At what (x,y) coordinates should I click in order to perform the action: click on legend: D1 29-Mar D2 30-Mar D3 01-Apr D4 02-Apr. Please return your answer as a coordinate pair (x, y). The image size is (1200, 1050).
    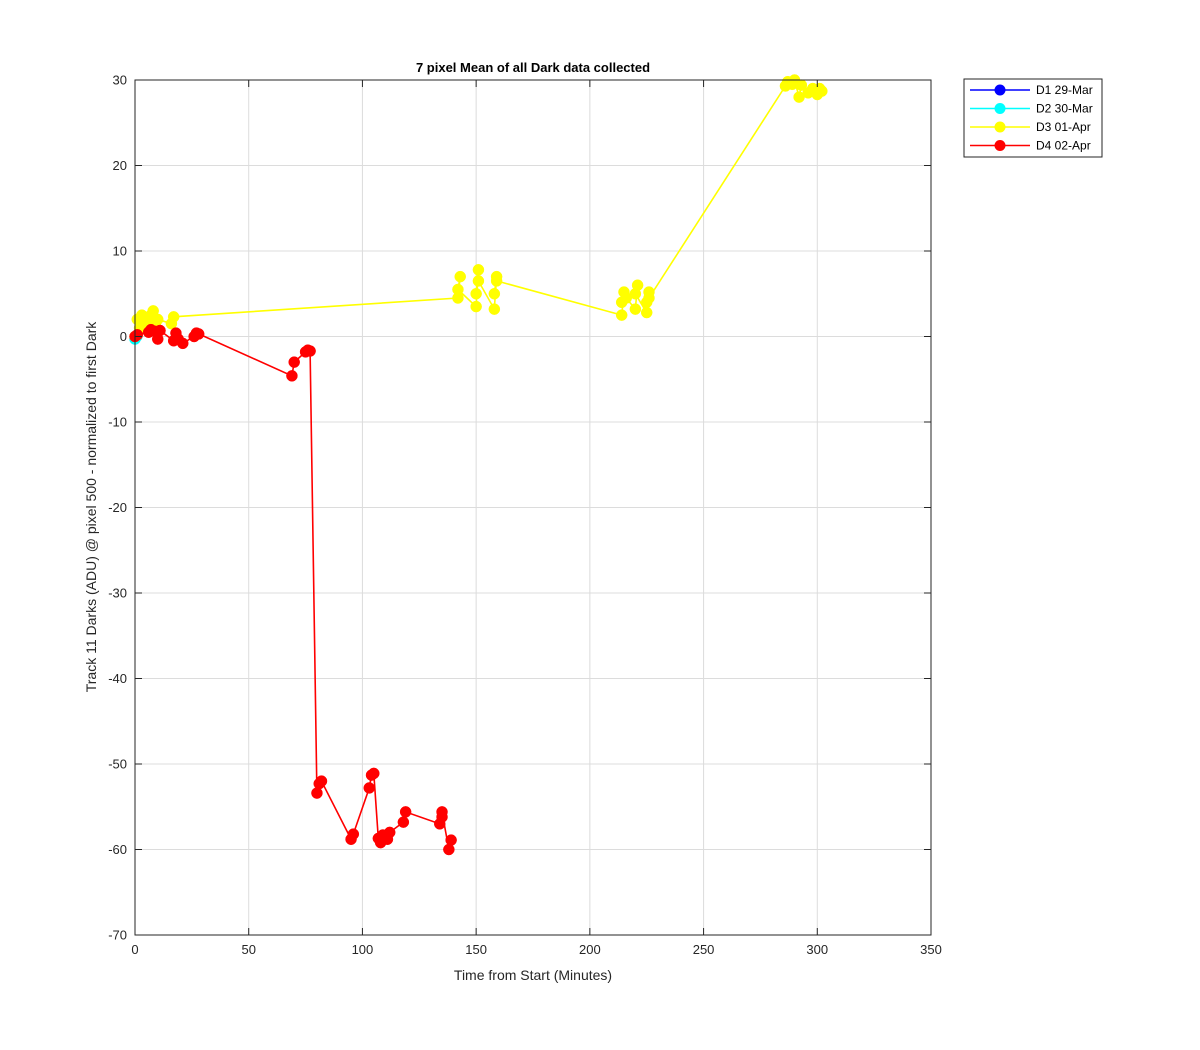
    Looking at the image, I should click on (1033, 118).